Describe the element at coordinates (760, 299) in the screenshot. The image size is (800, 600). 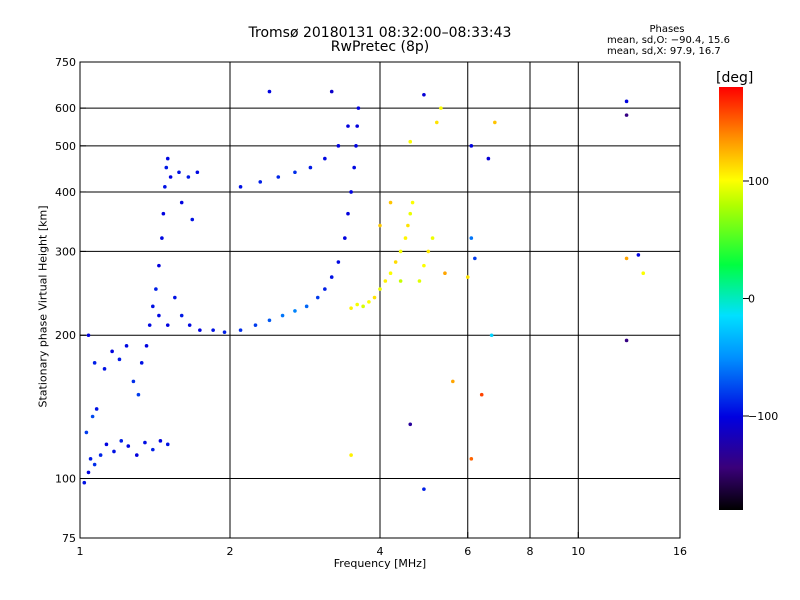
I see `colorbar-ticks: 100 0 −100` at that location.